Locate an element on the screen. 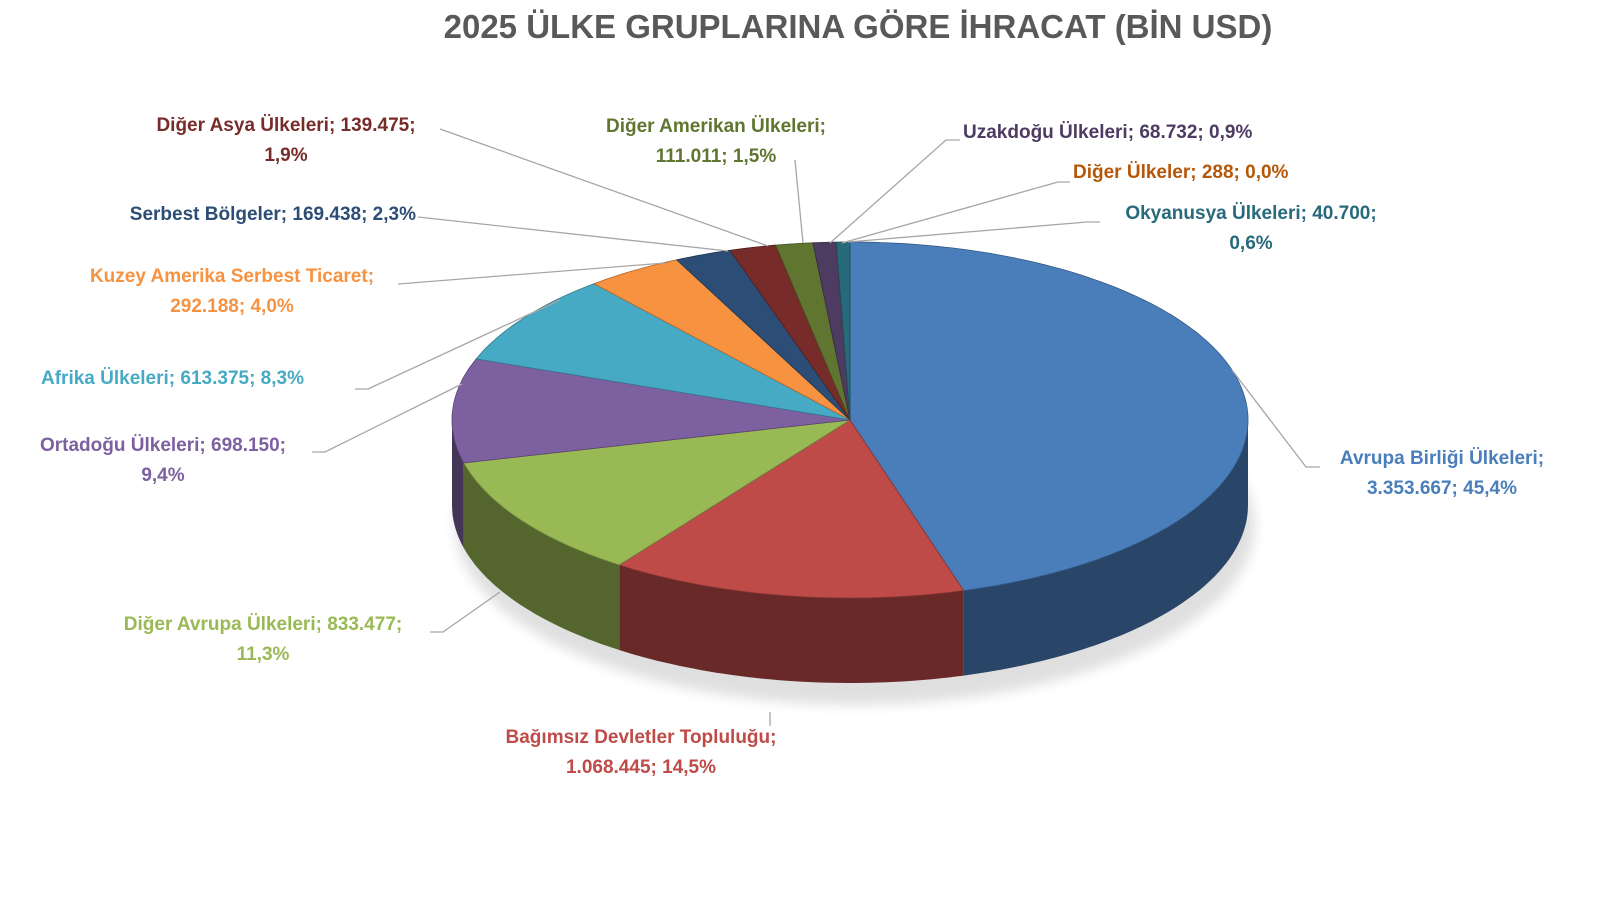 This screenshot has height=900, width=1600. pie-slice-avrupa-birliği-ülkeleri is located at coordinates (1049, 416).